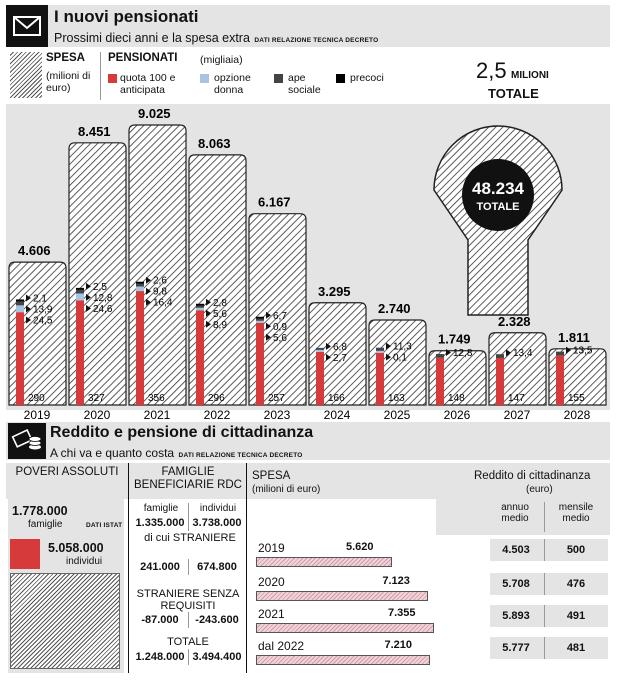 Image resolution: width=622 pixels, height=683 pixels. Describe the element at coordinates (271, 582) in the screenshot. I see `spesa-row-year: 2020` at that location.